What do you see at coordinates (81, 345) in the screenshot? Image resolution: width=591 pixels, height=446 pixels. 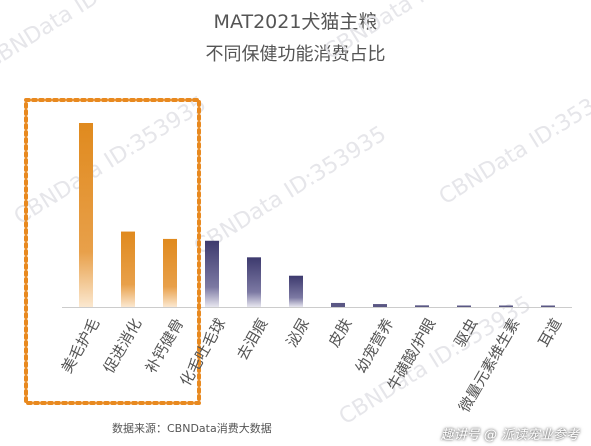 I see `category-label-1: 美毛护毛` at bounding box center [81, 345].